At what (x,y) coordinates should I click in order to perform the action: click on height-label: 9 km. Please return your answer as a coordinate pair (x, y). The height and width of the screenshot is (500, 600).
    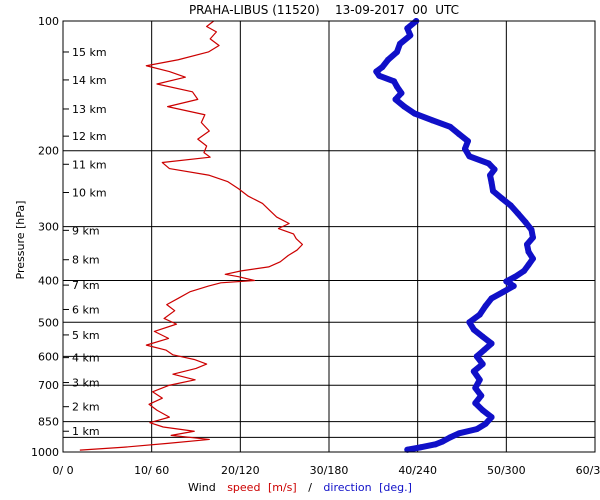
    Looking at the image, I should click on (86, 230).